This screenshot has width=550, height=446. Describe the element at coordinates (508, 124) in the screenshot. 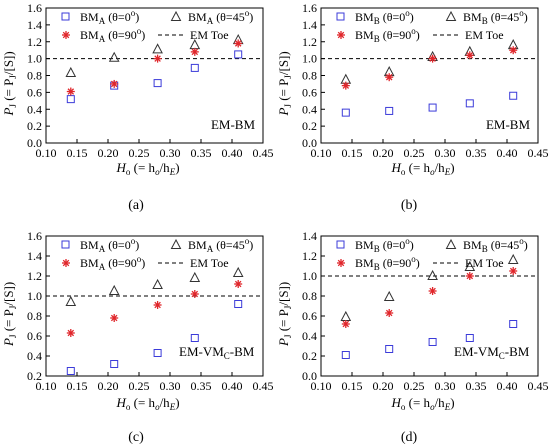

I see `annotation-em-bm: EM-BM` at that location.